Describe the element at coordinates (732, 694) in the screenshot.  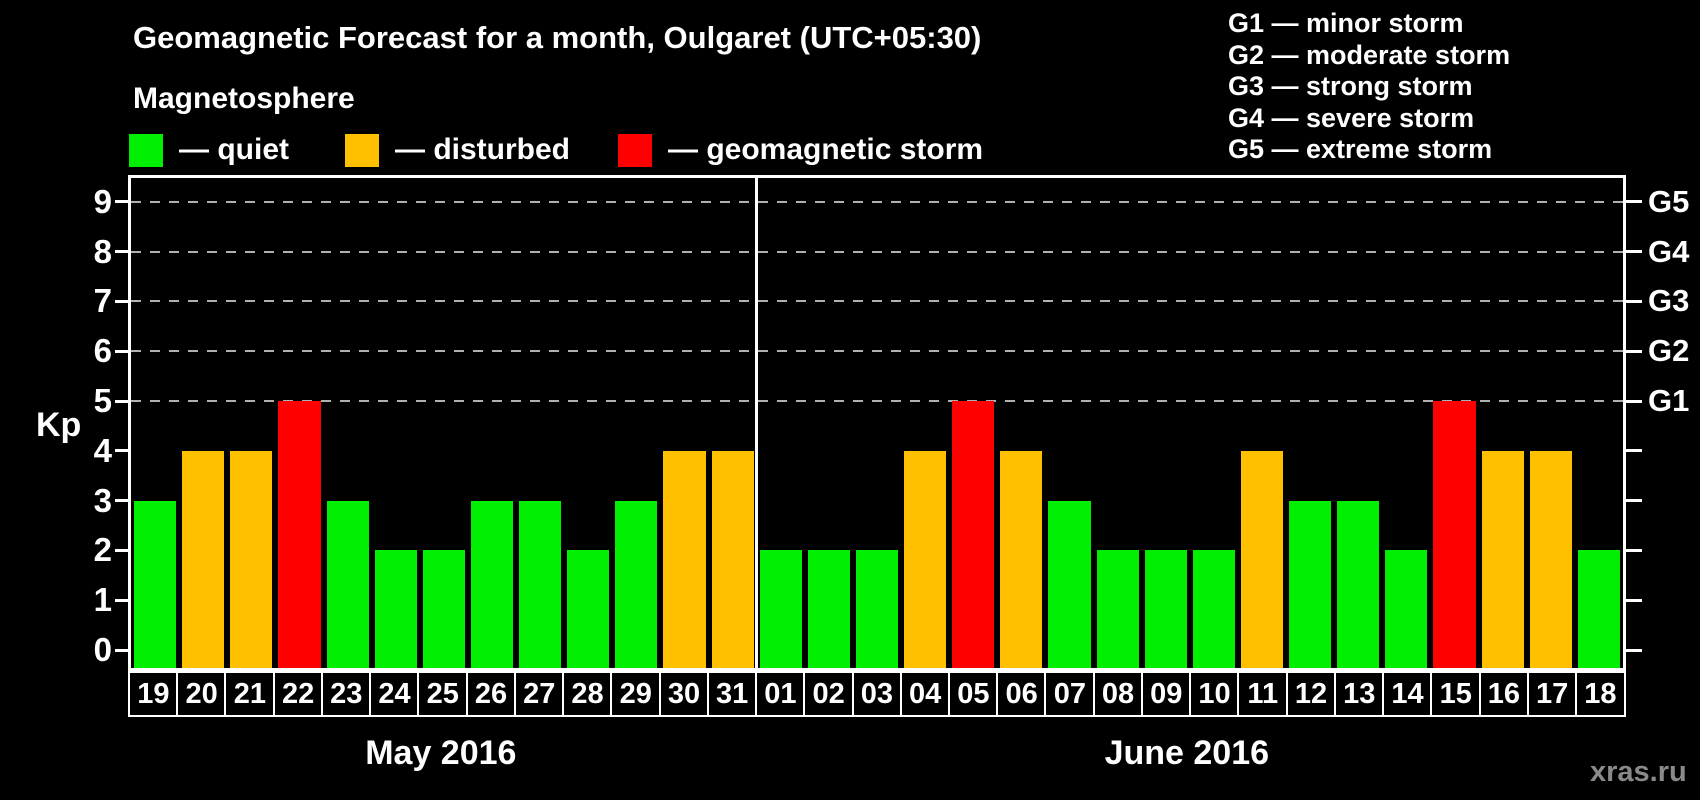
I see `date-cell-31: 31` at that location.